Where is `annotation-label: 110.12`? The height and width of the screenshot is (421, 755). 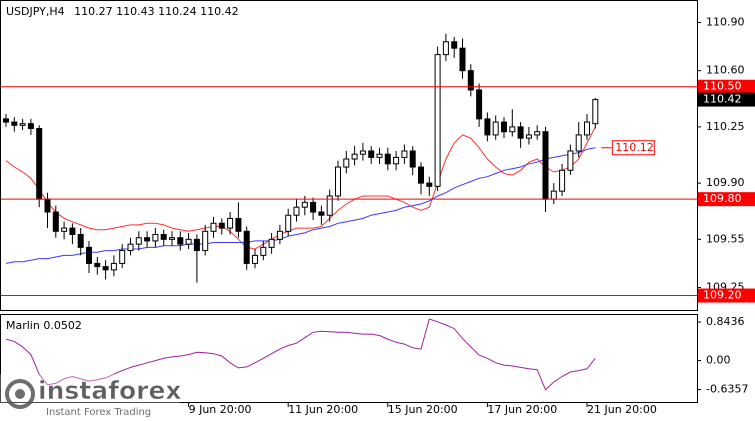 annotation-label: 110.12 is located at coordinates (634, 147).